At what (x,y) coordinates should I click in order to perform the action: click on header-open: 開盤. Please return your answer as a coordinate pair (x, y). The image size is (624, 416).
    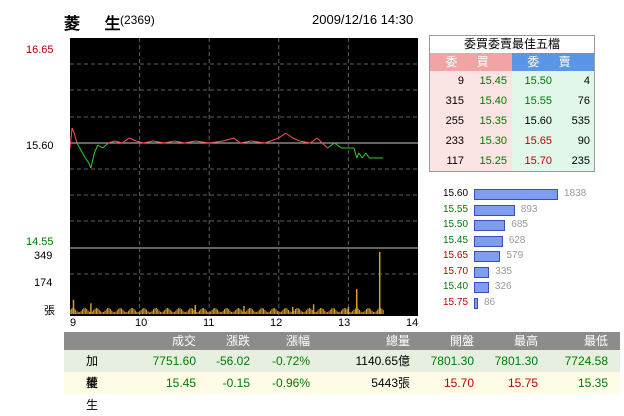
    Looking at the image, I should click on (461, 341).